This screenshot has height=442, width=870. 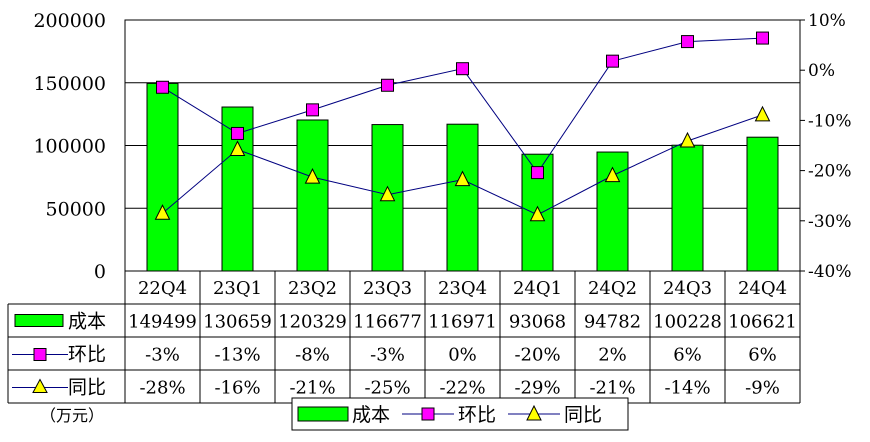 I want to click on data-label: -8%, so click(x=312, y=355).